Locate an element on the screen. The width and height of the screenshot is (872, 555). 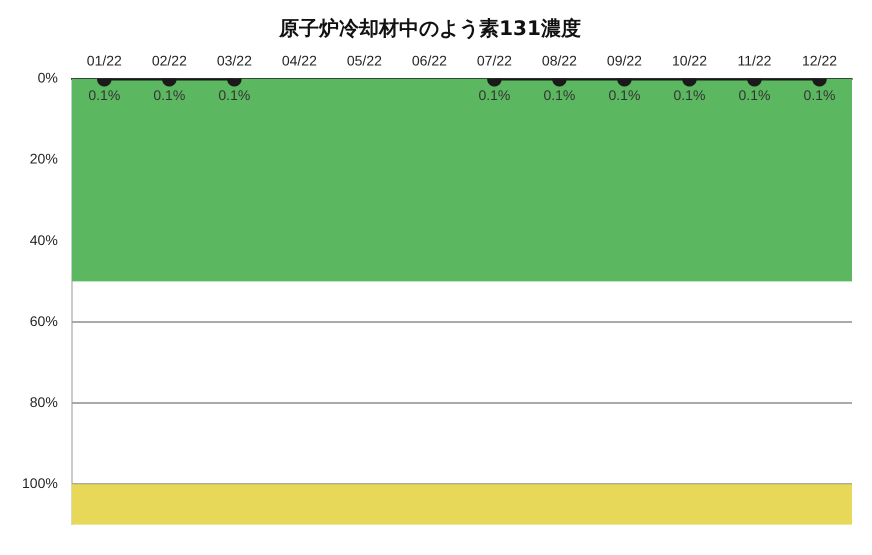
x-tick-label: 10/22 is located at coordinates (690, 60).